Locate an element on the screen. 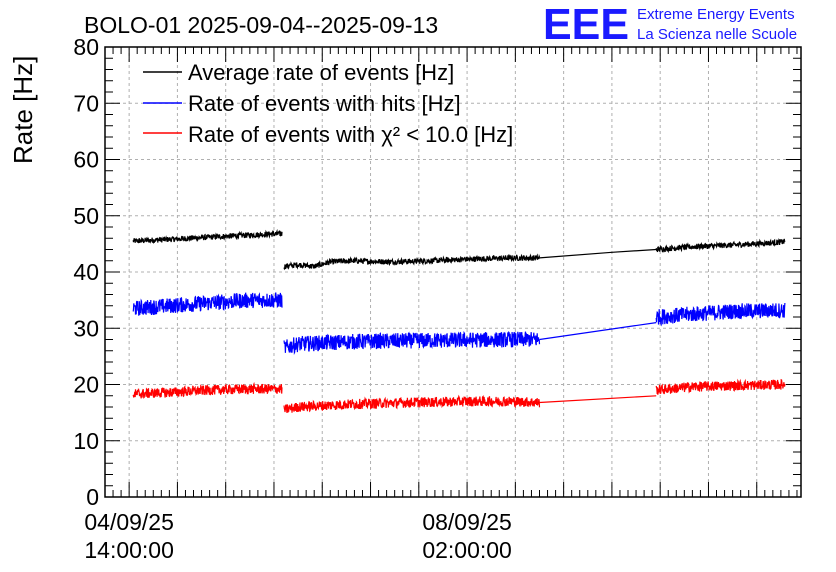 This screenshot has height=572, width=836. y-tick-label: 20 is located at coordinates (86, 385).